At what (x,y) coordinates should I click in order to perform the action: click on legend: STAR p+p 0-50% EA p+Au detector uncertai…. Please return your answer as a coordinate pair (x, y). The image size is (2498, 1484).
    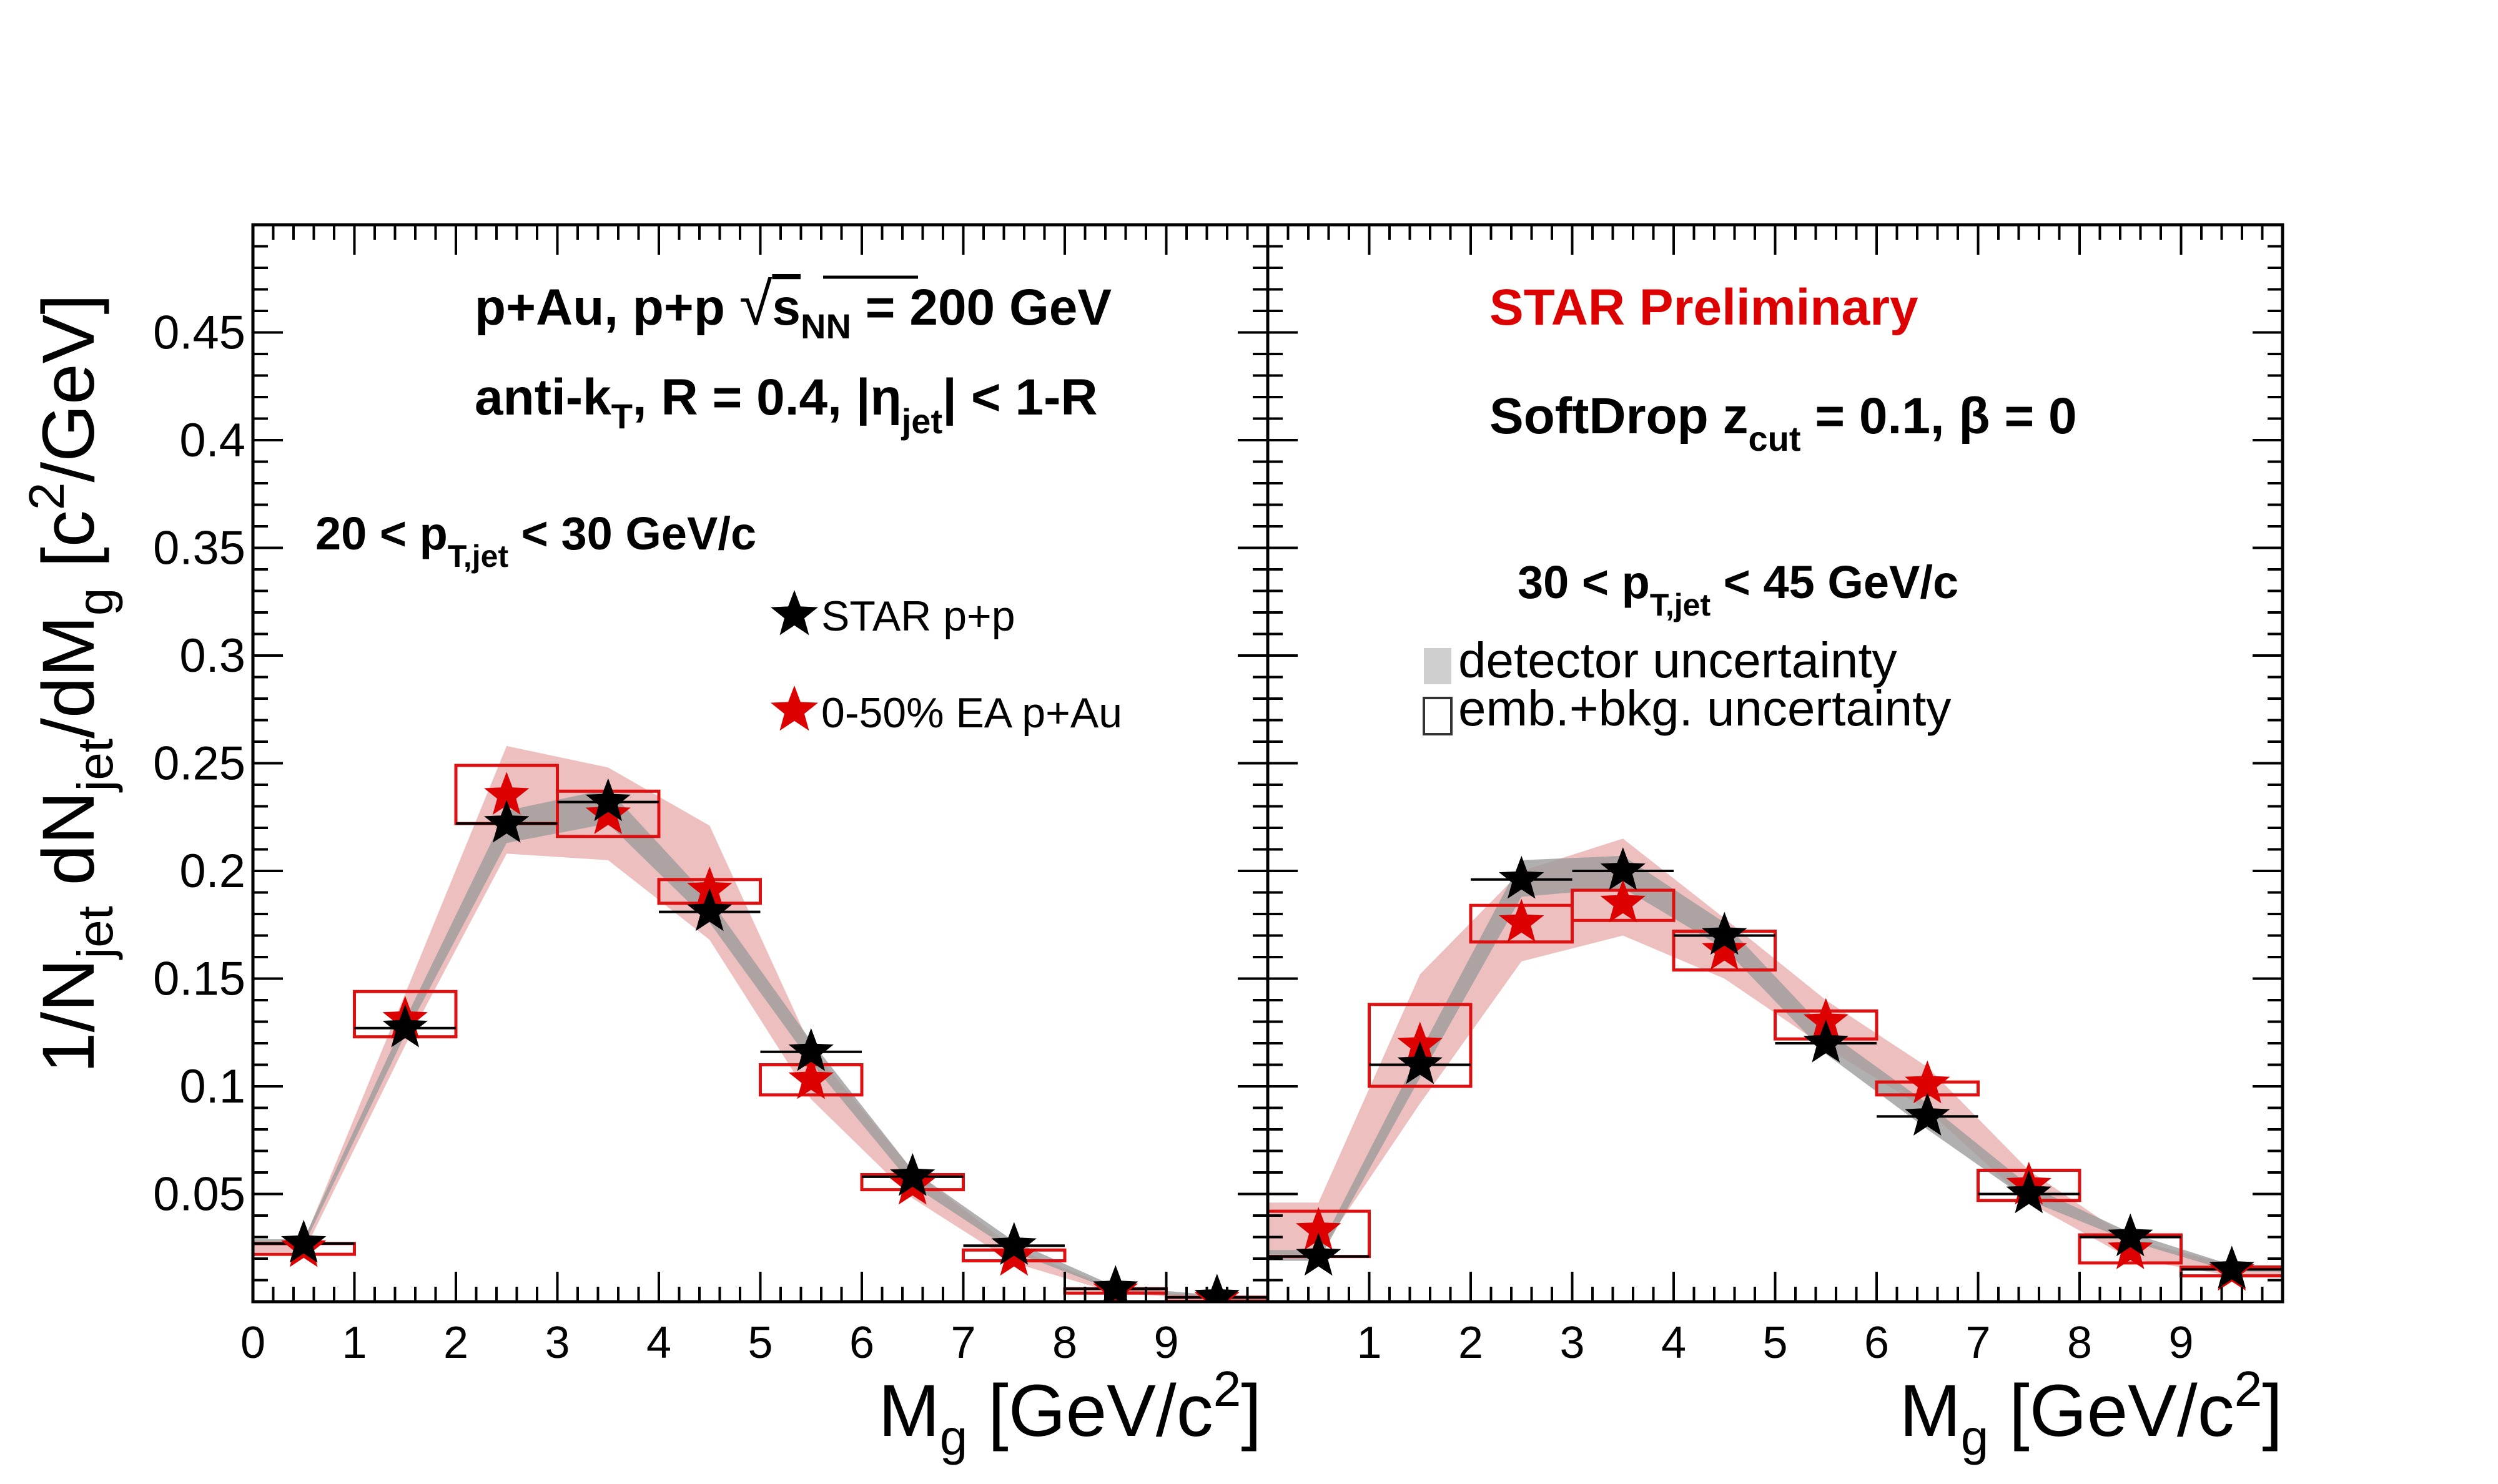
    Looking at the image, I should click on (1361, 663).